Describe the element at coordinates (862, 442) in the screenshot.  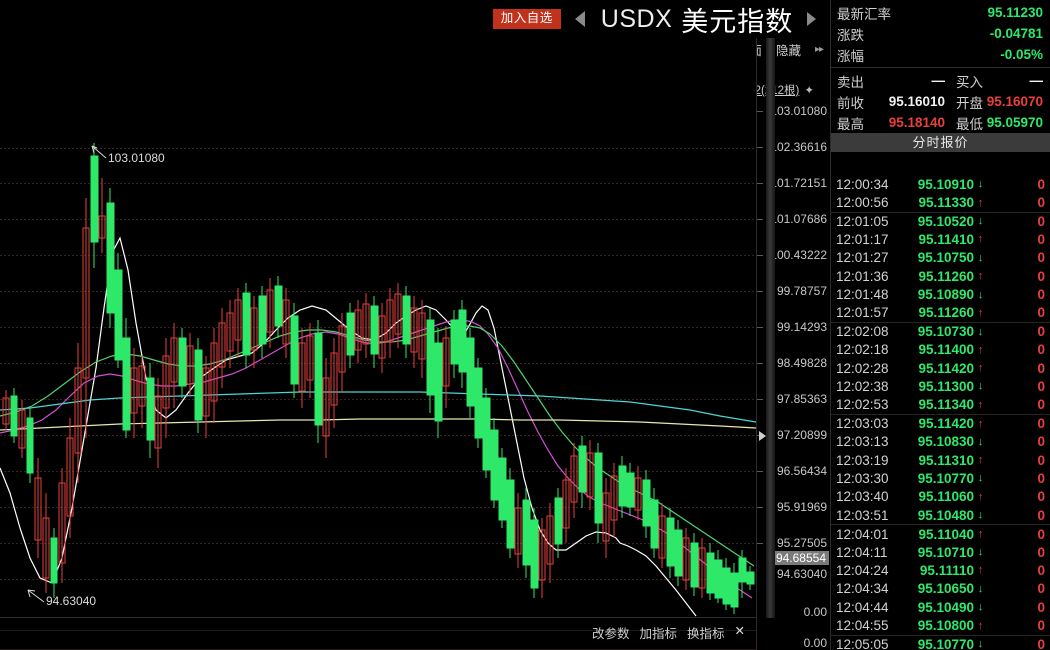
I see `tick-time: 12:03:13` at that location.